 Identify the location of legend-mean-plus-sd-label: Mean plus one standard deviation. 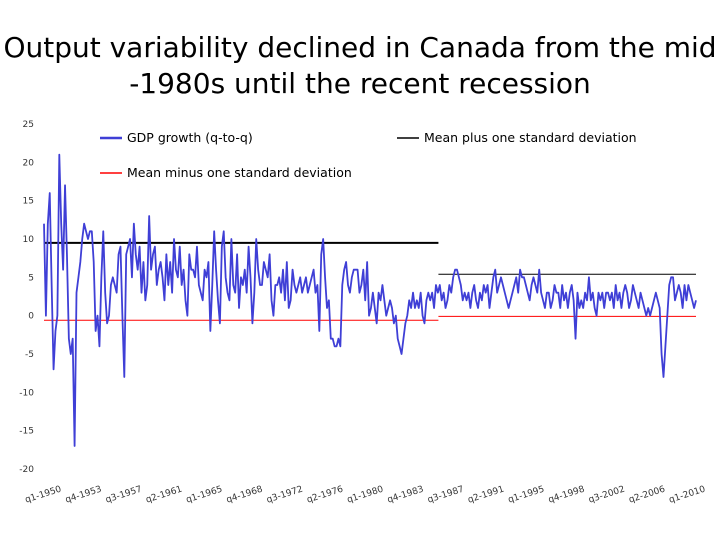
(530, 137).